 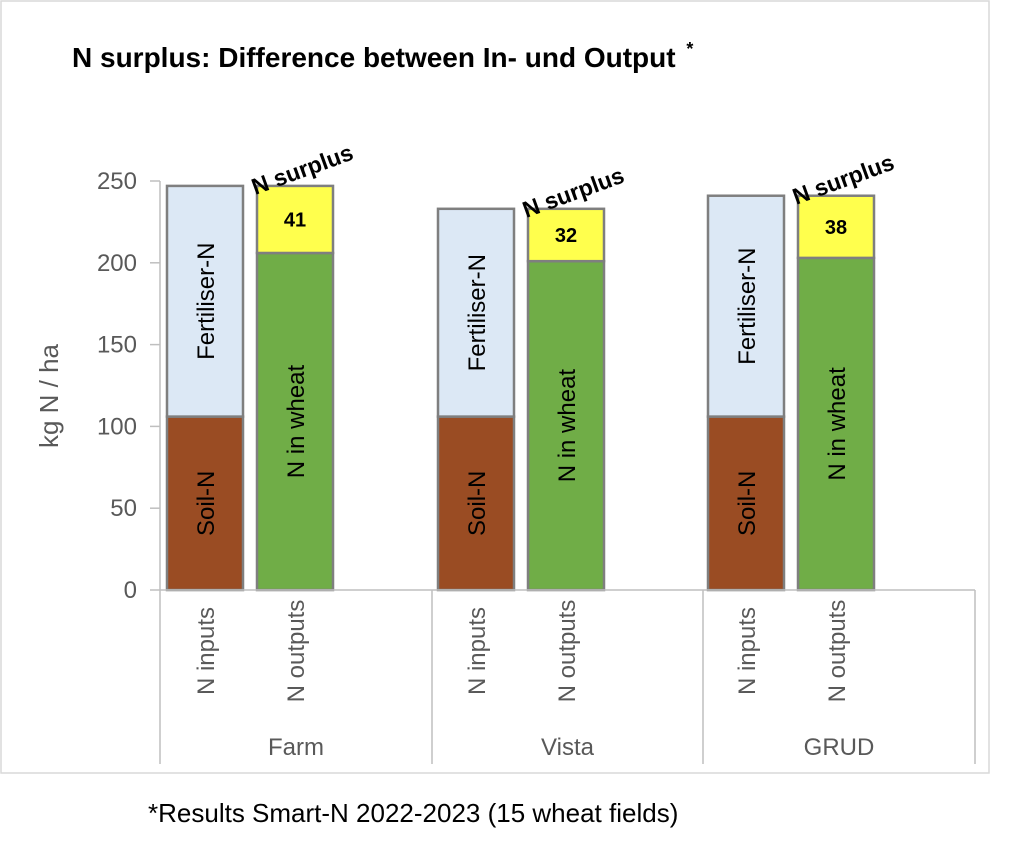 I want to click on n-surplus-value-label: 41, so click(x=295, y=220).